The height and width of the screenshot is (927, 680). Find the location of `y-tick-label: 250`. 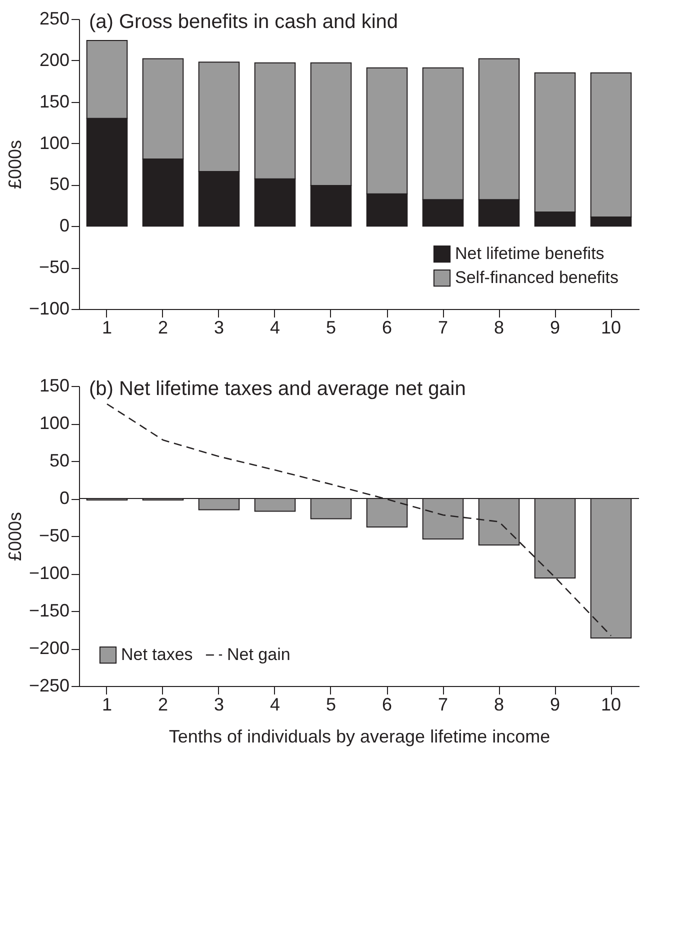

y-tick-label: 250 is located at coordinates (54, 18).